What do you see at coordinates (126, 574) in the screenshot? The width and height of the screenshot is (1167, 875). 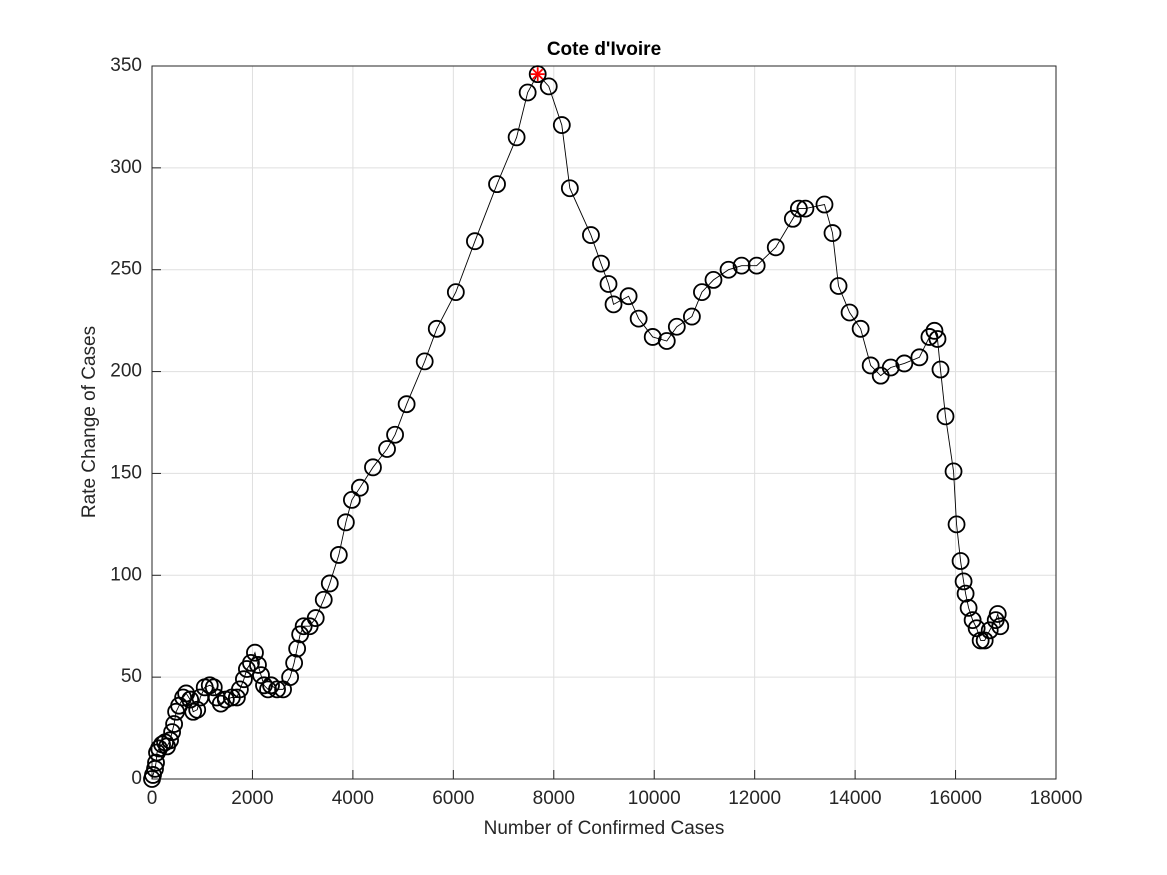 I see `y-tick-label: 100` at bounding box center [126, 574].